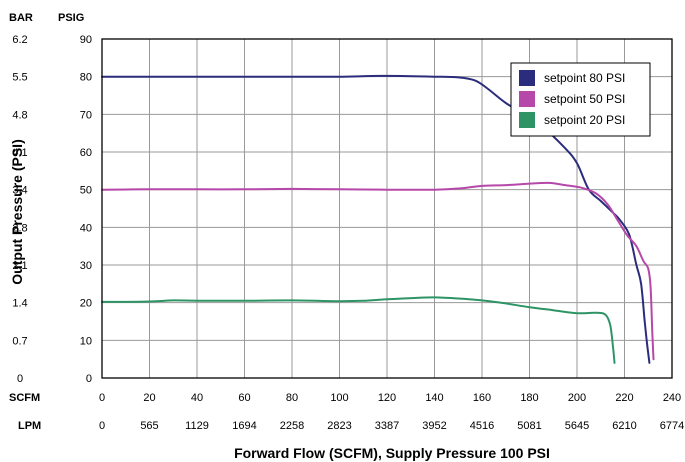 The width and height of the screenshot is (685, 462). Describe the element at coordinates (434, 398) in the screenshot. I see `scfm-tick-label: 140` at that location.